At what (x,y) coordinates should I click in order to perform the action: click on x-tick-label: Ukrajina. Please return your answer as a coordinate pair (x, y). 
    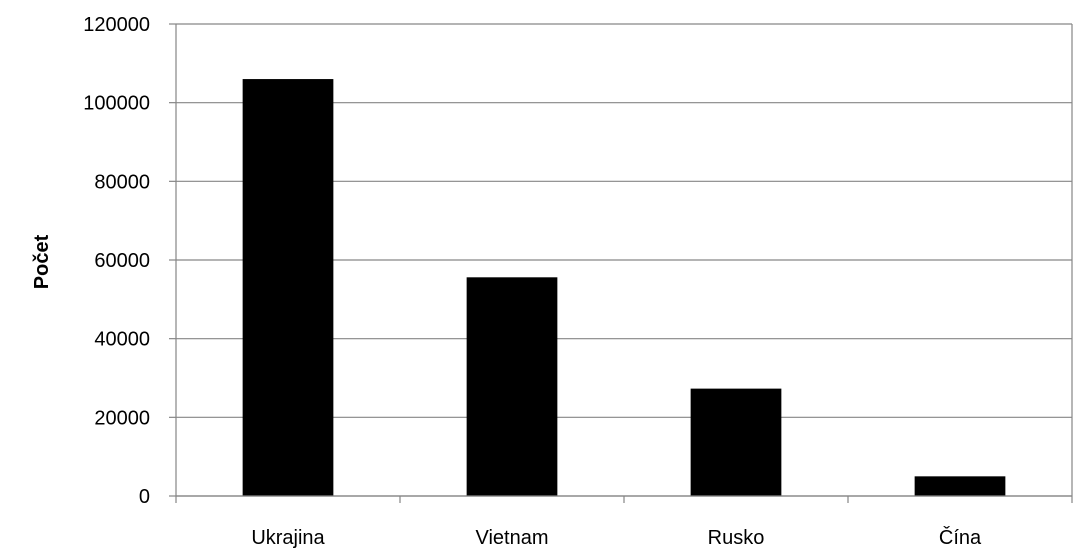
    Looking at the image, I should click on (288, 538).